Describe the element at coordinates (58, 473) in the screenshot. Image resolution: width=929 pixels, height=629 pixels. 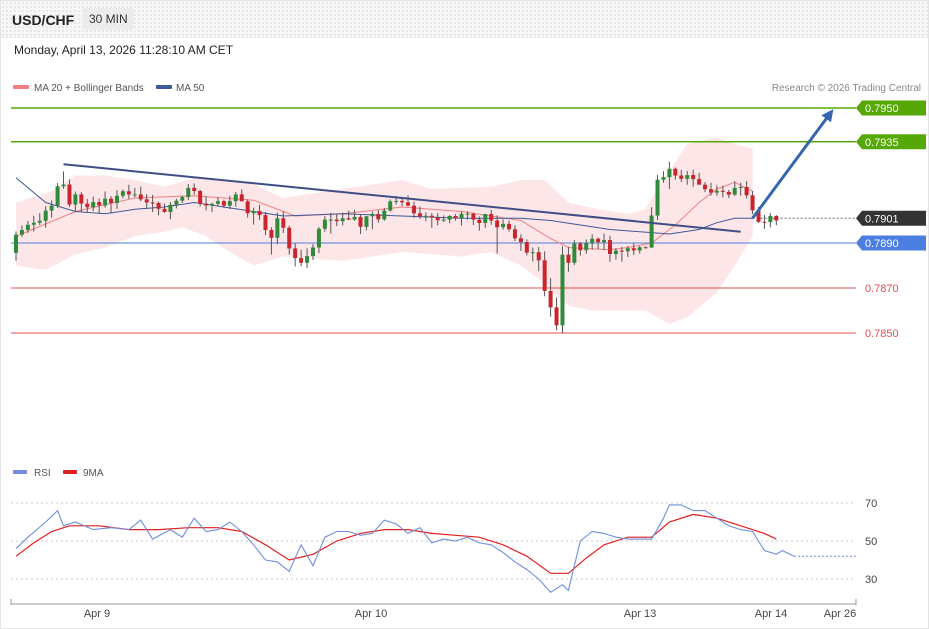
I see `rsi-legend: RSI 9MA` at that location.